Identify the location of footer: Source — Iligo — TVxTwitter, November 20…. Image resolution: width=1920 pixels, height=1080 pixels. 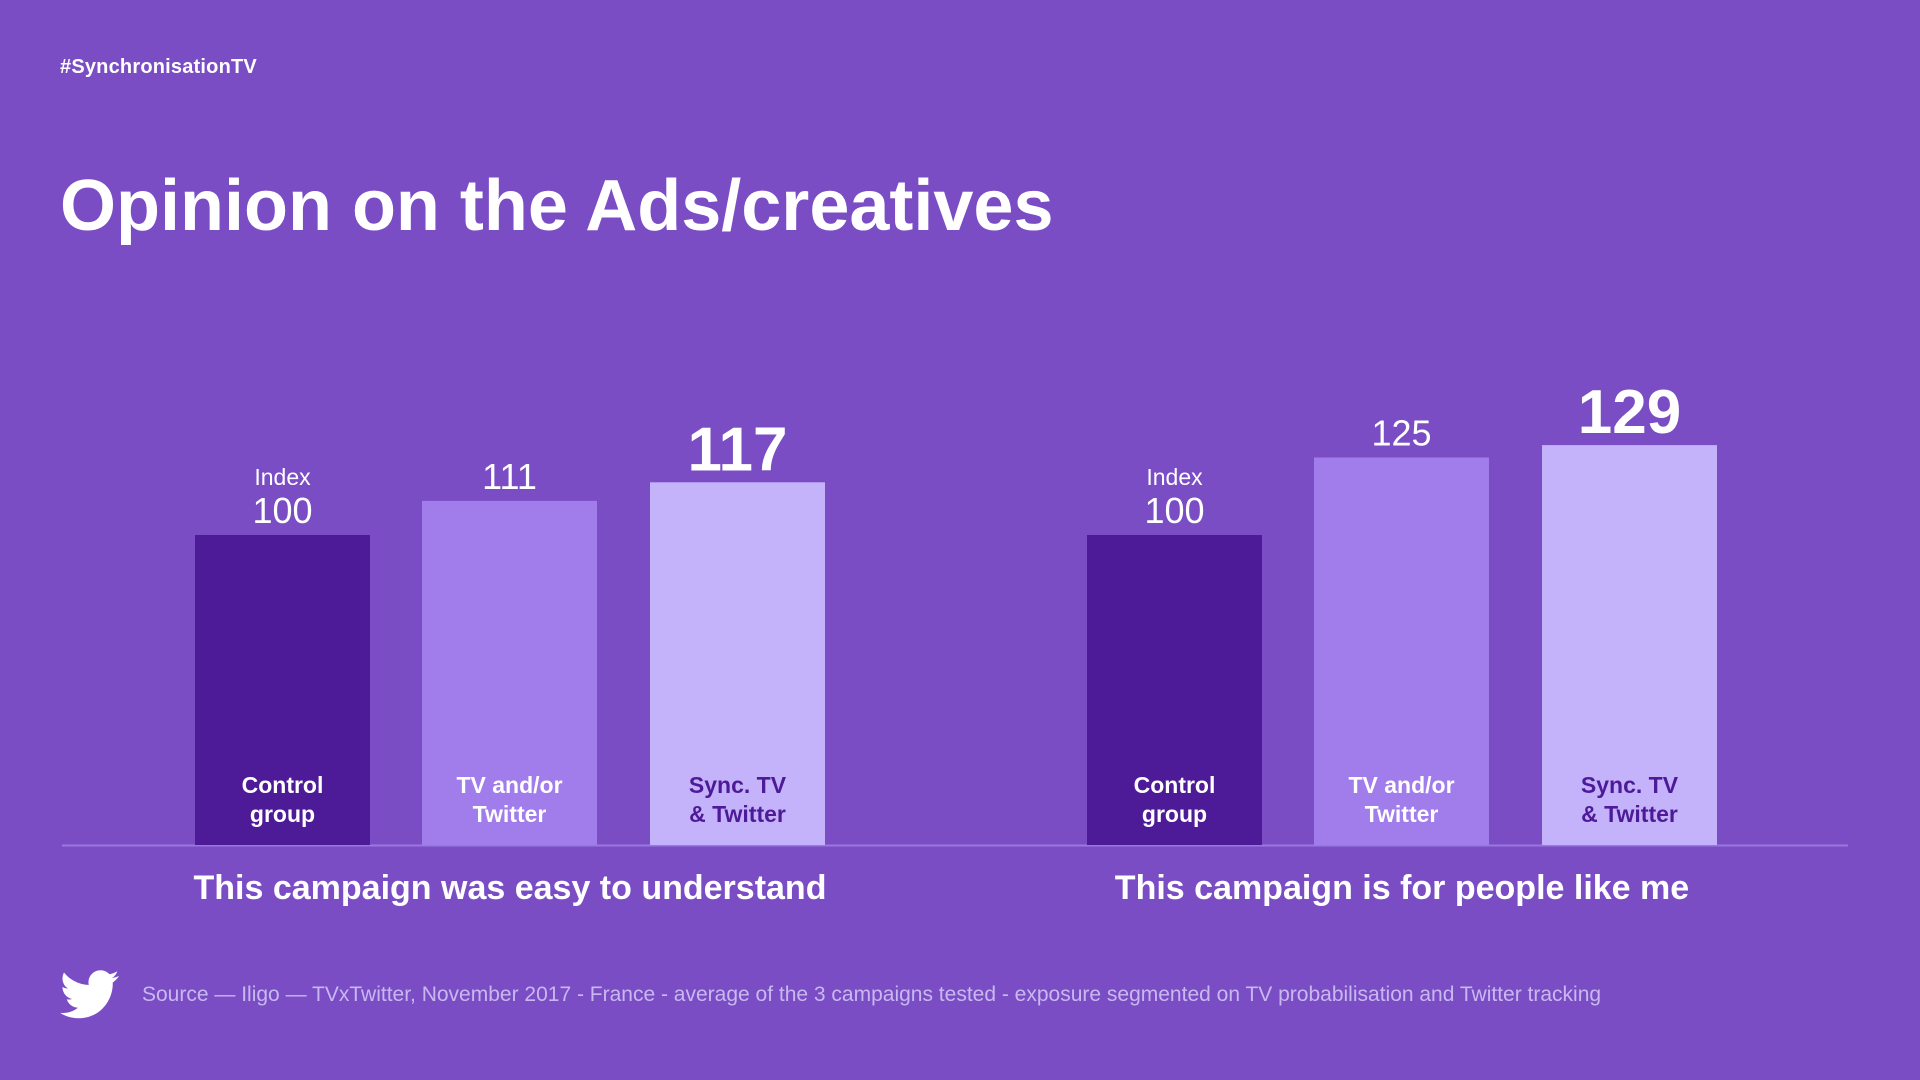
(830, 995).